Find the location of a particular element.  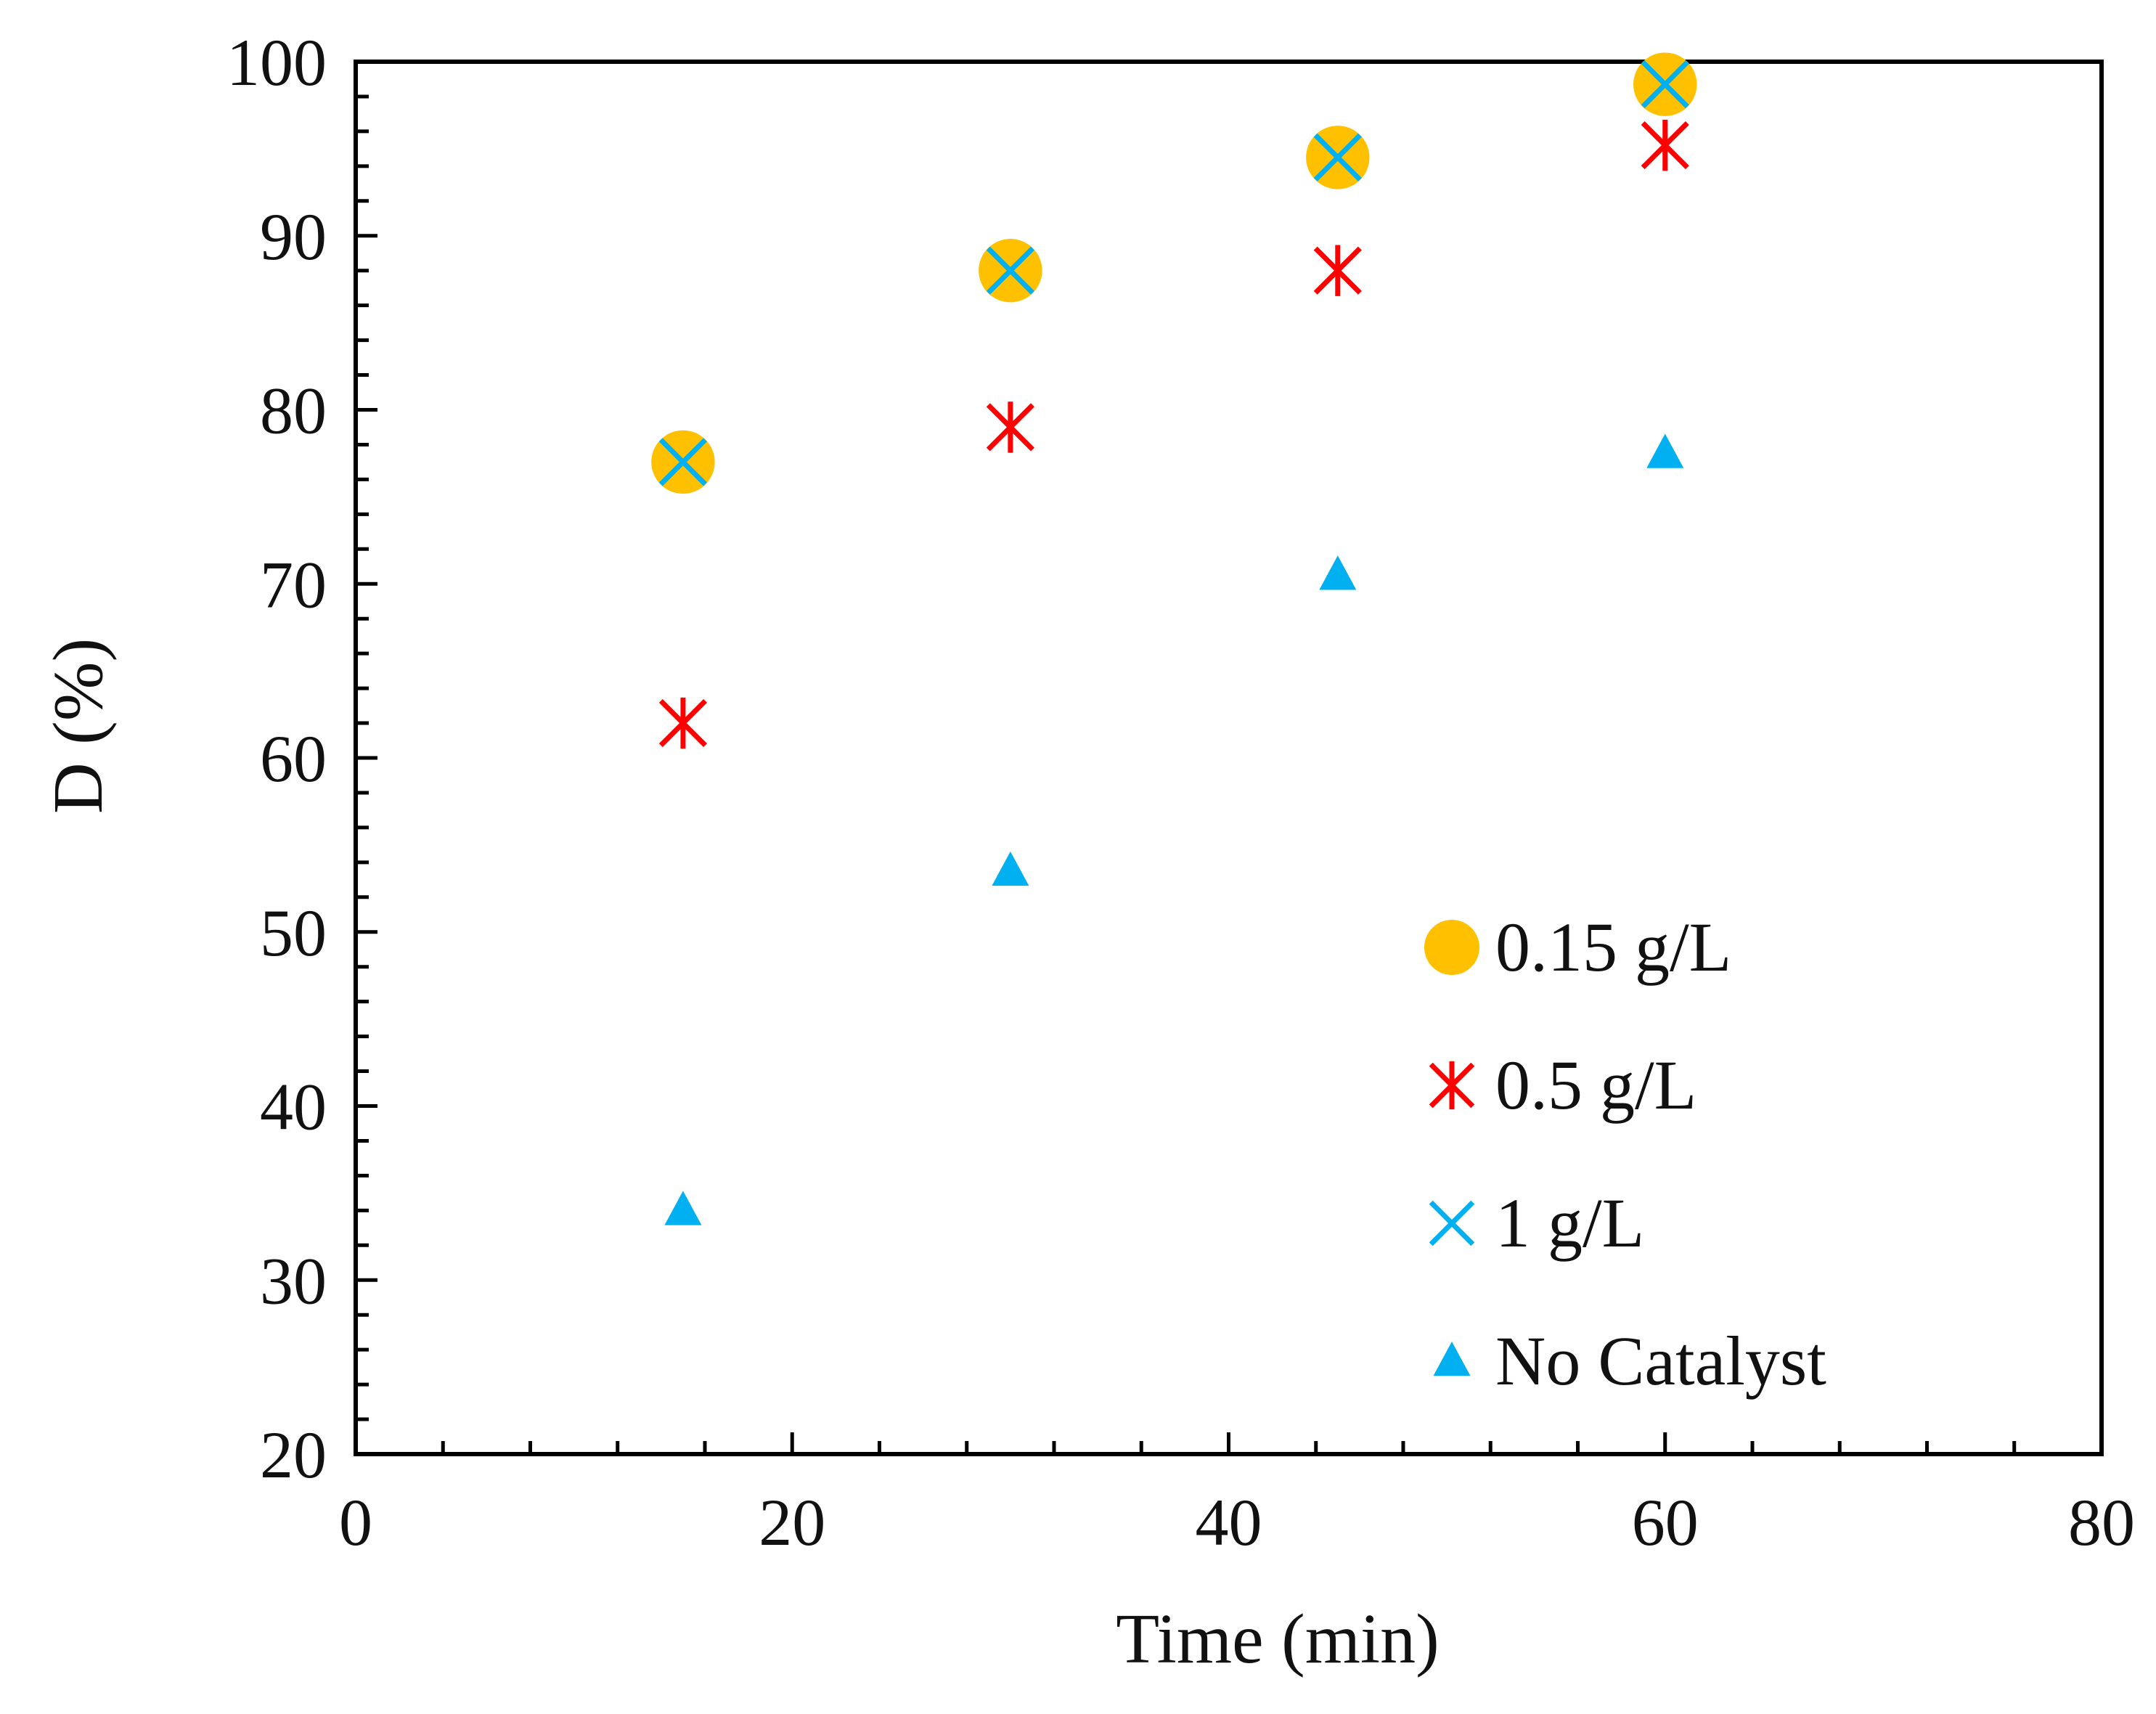

legend-label: 0.15 g/L is located at coordinates (1613, 947).